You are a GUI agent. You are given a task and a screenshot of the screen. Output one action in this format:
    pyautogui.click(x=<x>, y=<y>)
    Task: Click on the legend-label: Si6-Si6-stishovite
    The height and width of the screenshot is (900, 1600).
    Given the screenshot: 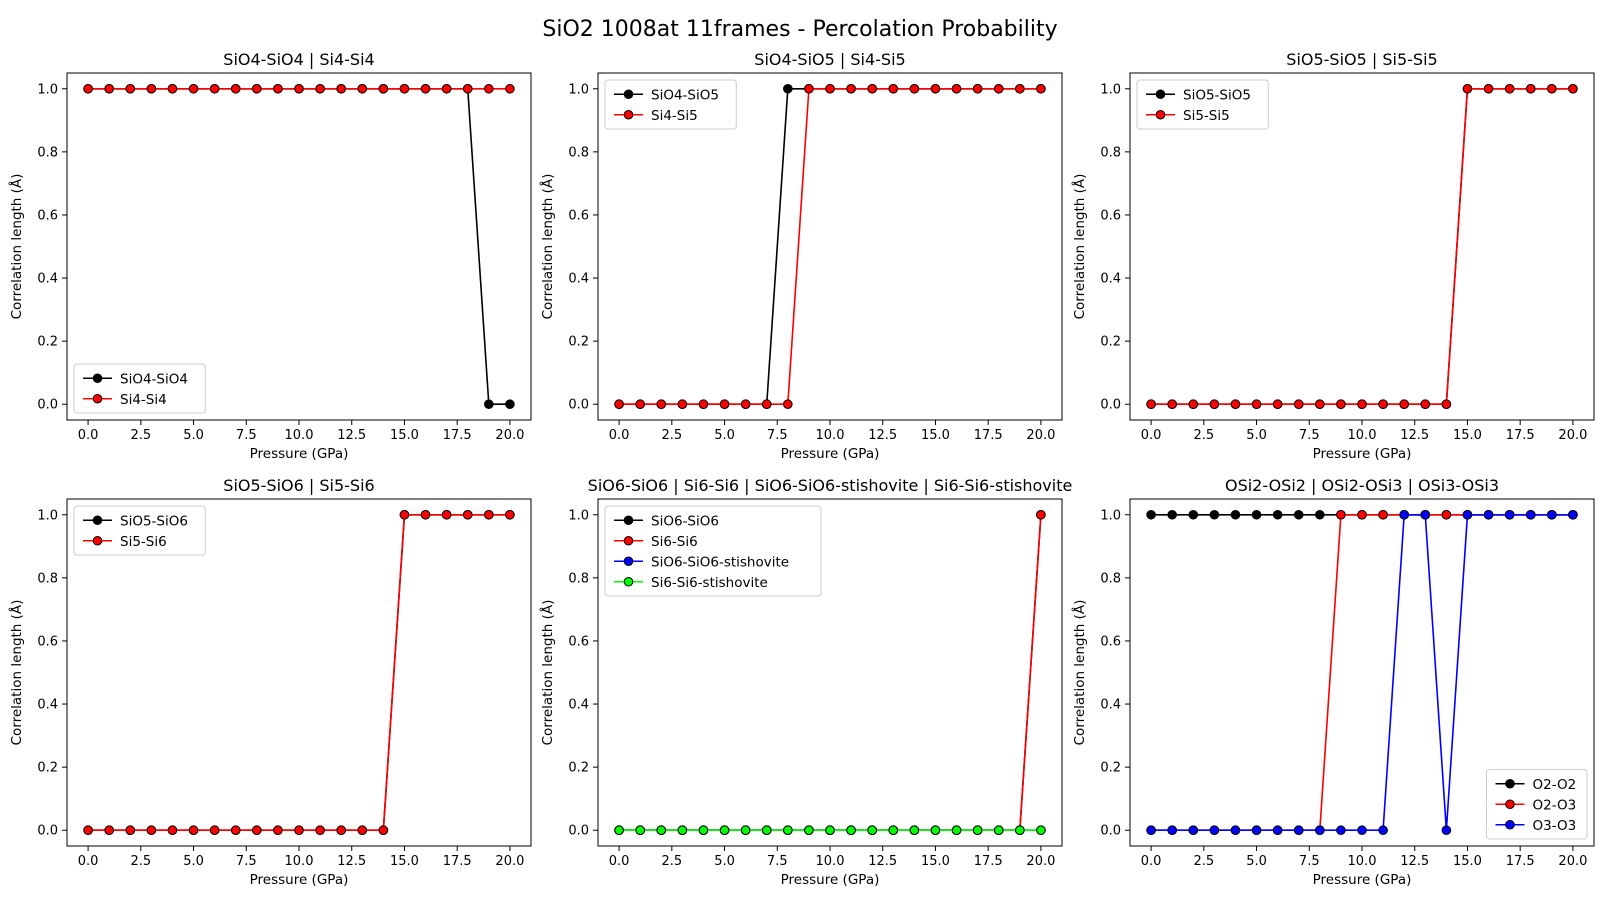 What is the action you would take?
    pyautogui.click(x=709, y=583)
    